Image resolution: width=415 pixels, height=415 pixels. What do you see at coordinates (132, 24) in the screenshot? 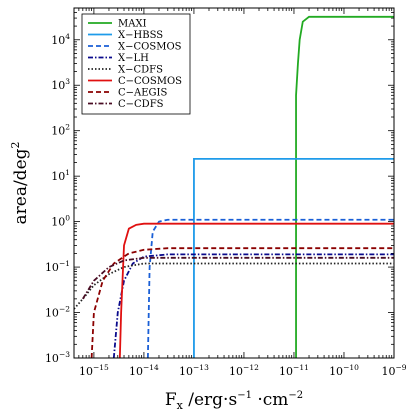
I see `legend-label: MAXI` at bounding box center [132, 24].